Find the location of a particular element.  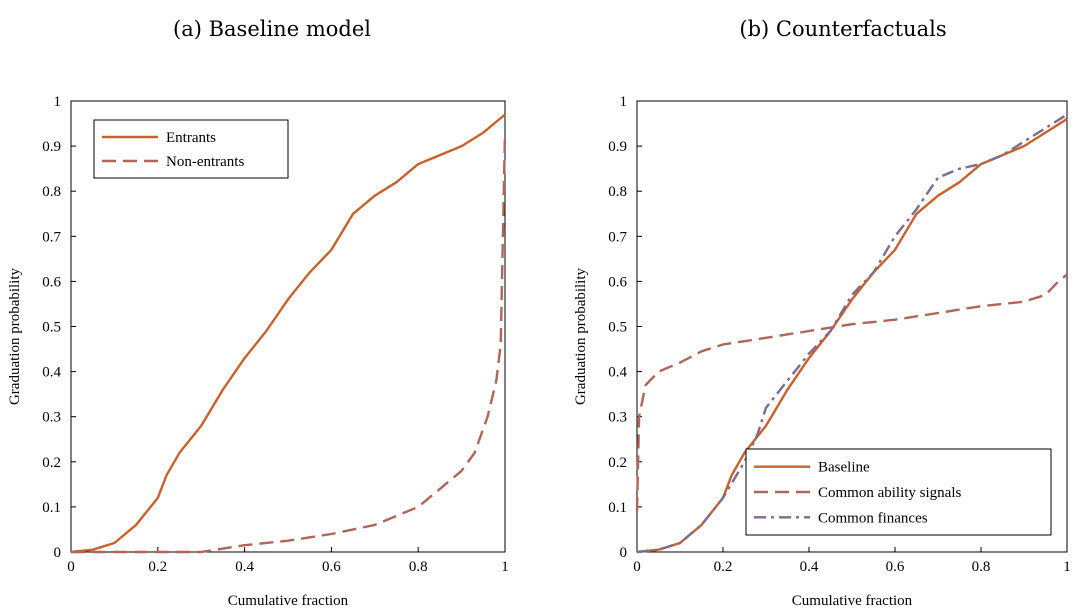

chart-title: (a) Baseline model is located at coordinates (272, 29).